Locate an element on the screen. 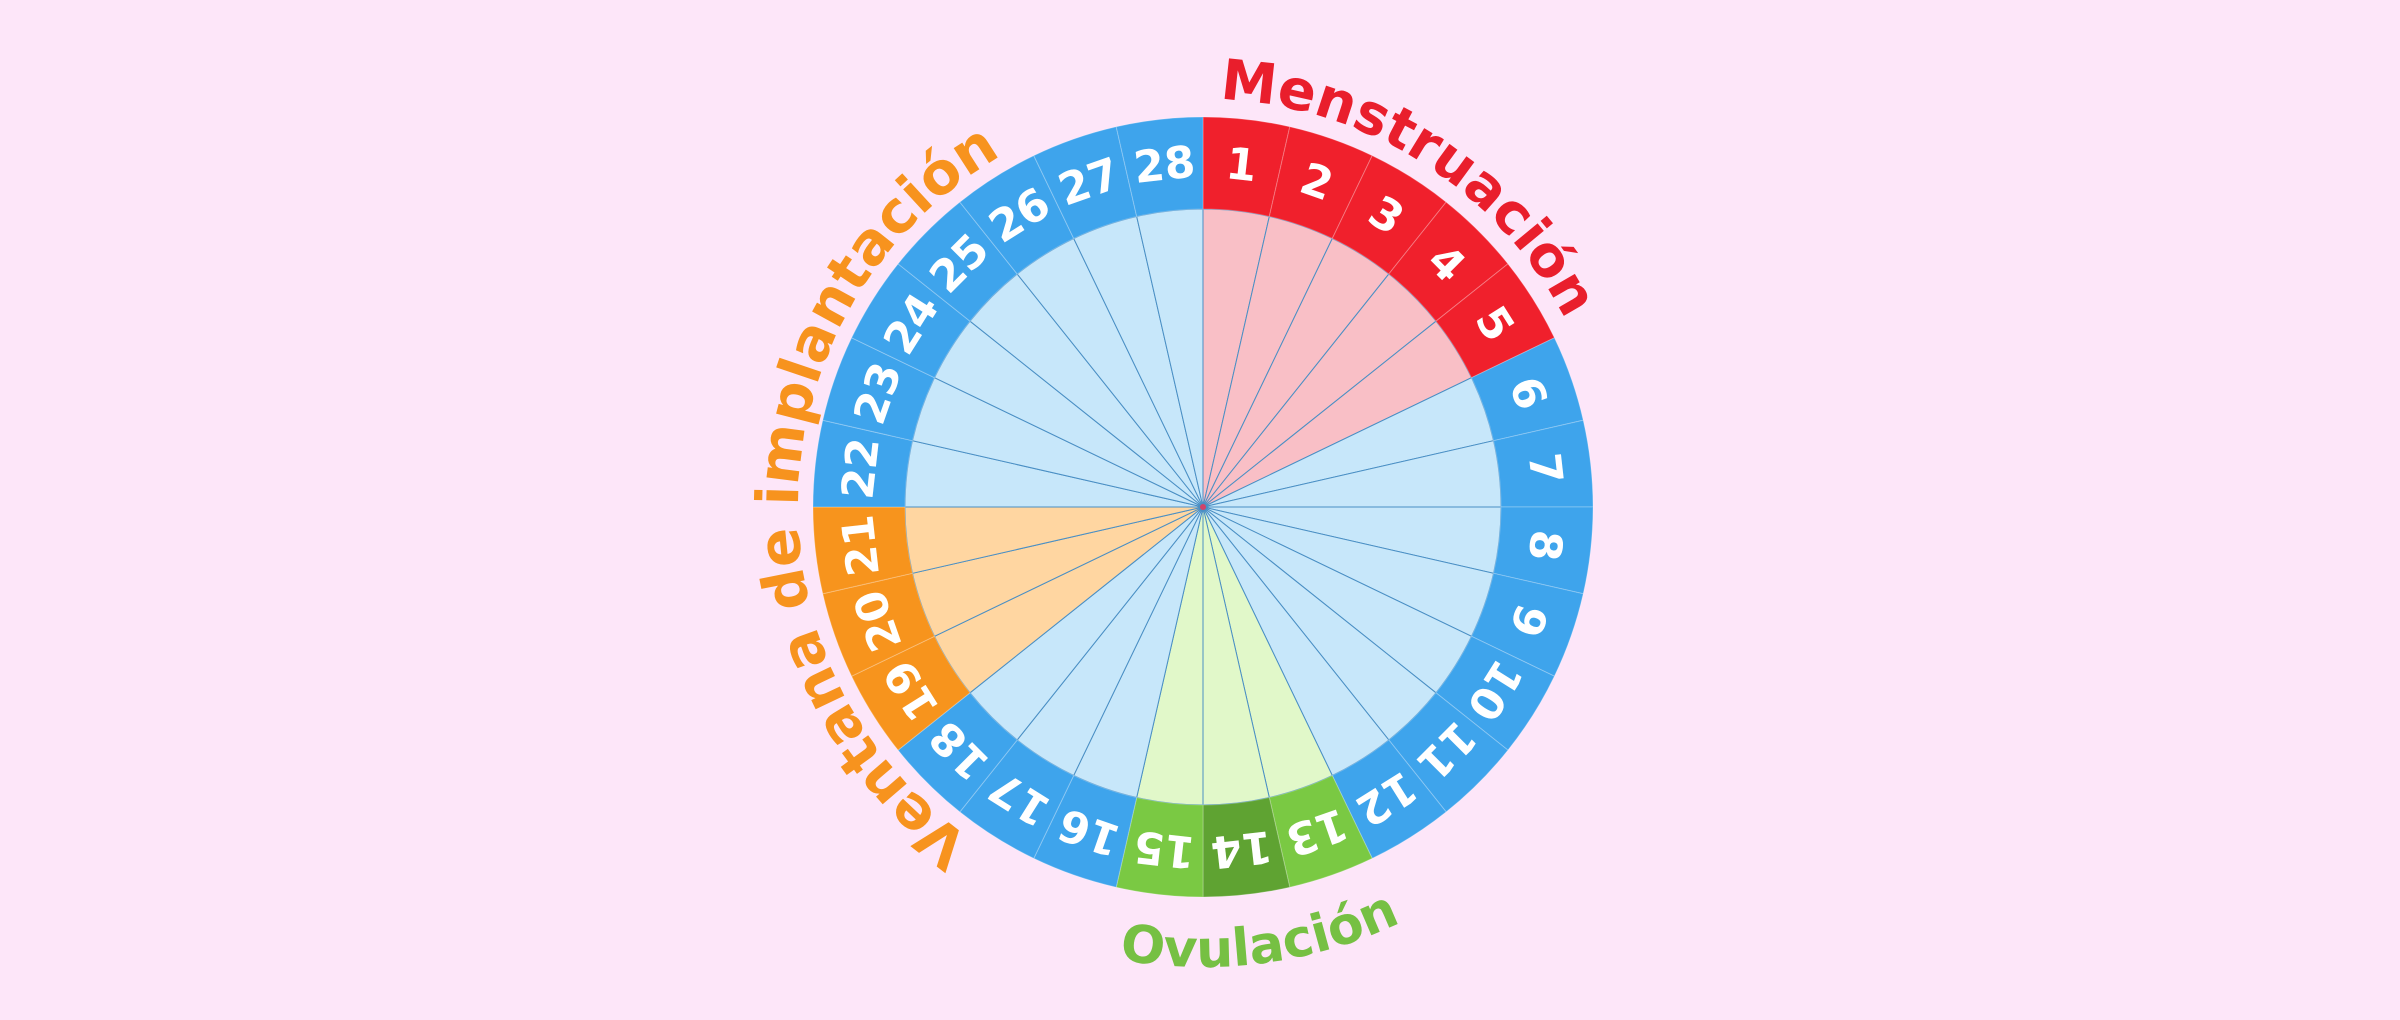  day-number: 21 is located at coordinates (861, 545).